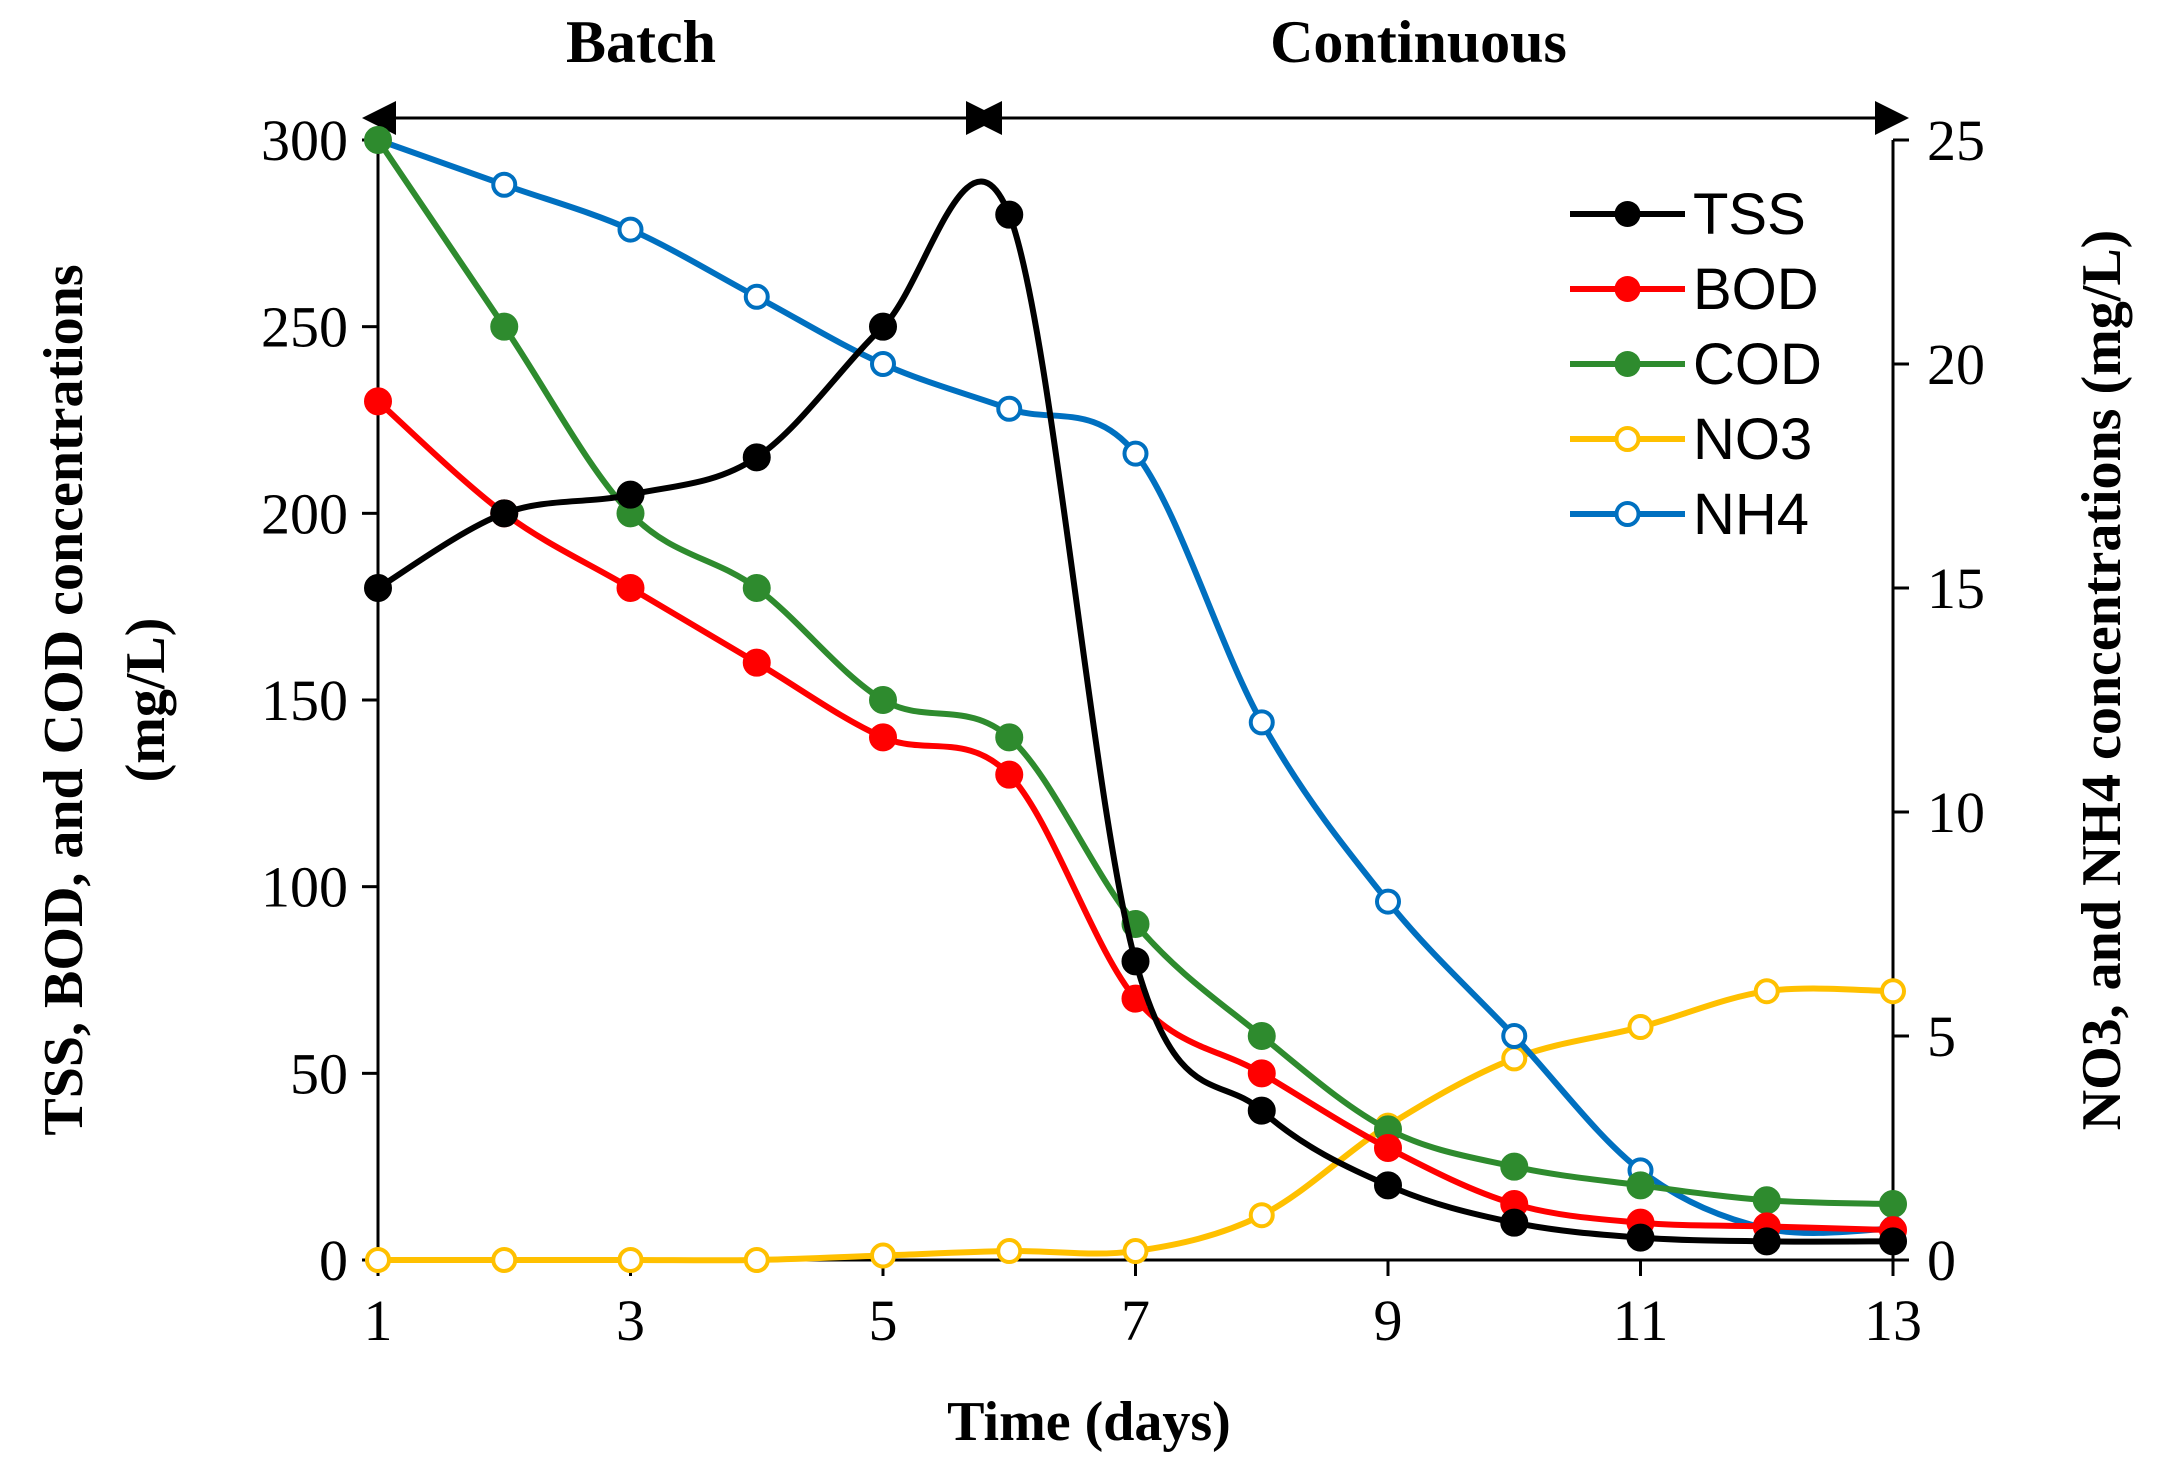  What do you see at coordinates (304, 700) in the screenshot?
I see `left-y-tick-label: 150` at bounding box center [304, 700].